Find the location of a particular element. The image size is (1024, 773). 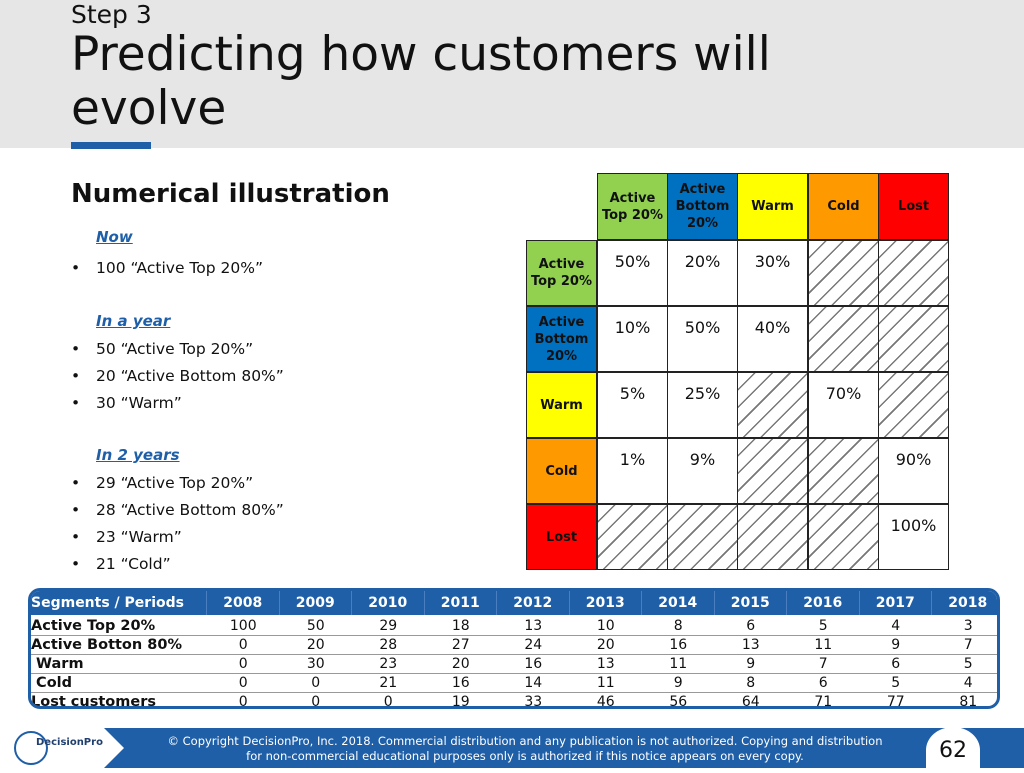

table-cell: 9 is located at coordinates (896, 644).